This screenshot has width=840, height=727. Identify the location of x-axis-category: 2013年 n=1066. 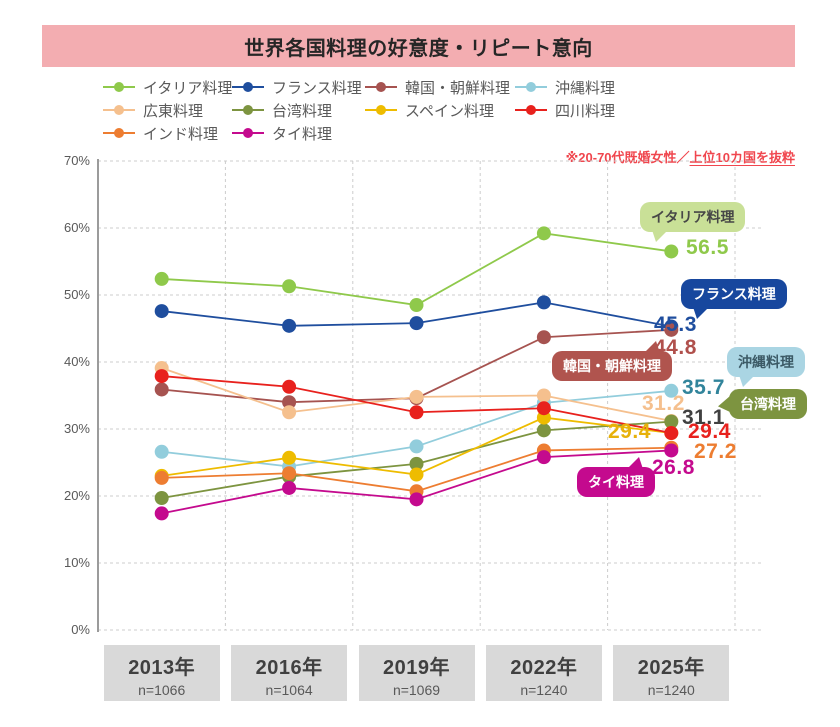
(161, 673).